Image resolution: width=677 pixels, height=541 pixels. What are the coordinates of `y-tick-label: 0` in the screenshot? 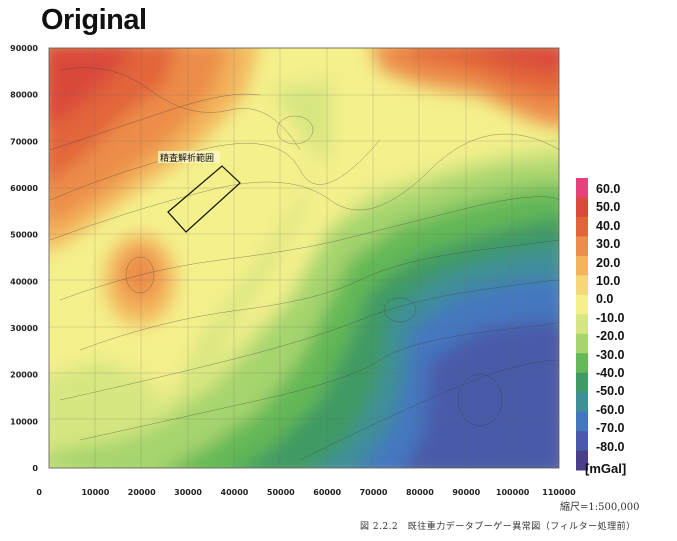 It's located at (35, 468).